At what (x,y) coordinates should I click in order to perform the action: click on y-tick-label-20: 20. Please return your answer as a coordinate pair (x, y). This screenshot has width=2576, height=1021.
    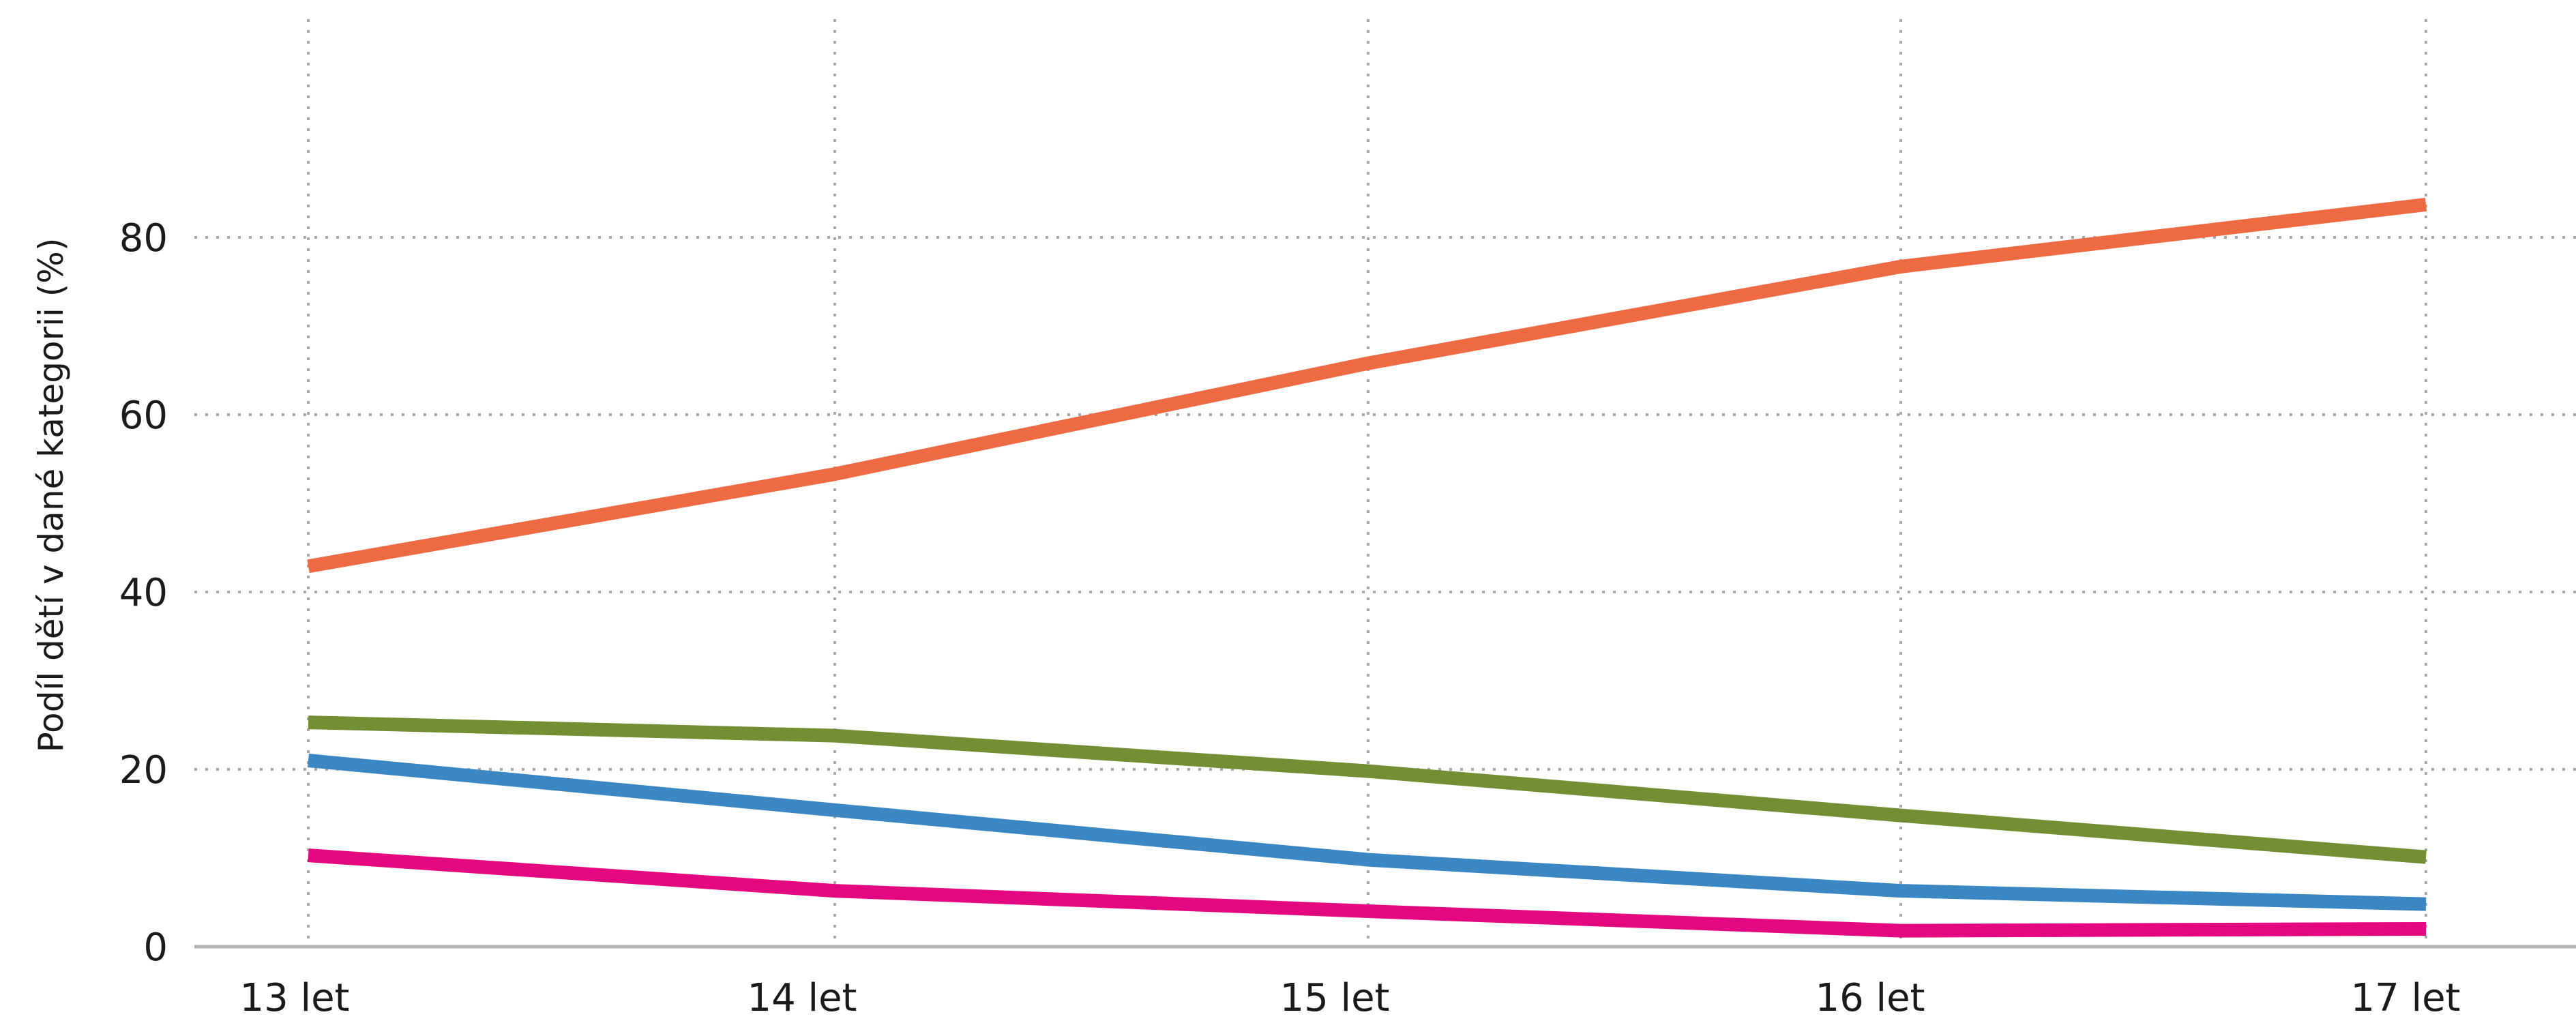
    Looking at the image, I should click on (143, 770).